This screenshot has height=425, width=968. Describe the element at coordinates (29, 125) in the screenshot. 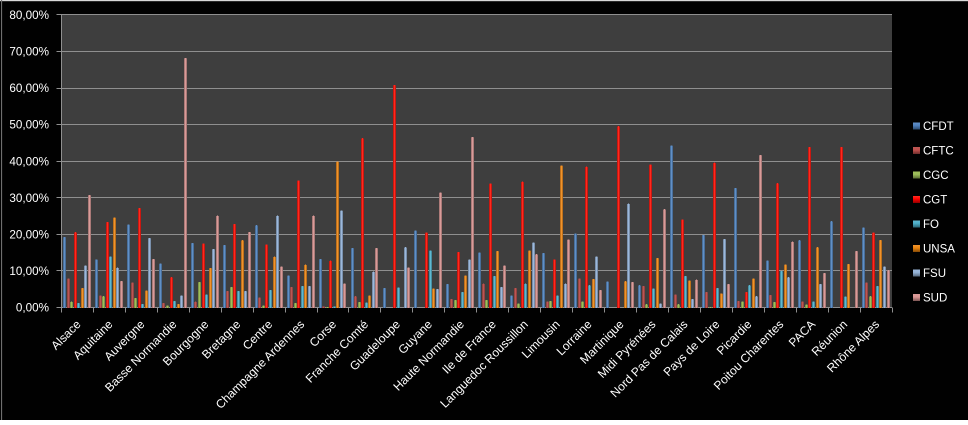

I see `svg-text: 50,00%` at that location.